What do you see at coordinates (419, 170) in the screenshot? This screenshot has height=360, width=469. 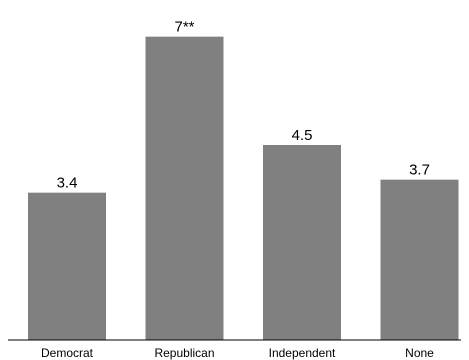 I see `data-label-none: 3.7` at bounding box center [419, 170].